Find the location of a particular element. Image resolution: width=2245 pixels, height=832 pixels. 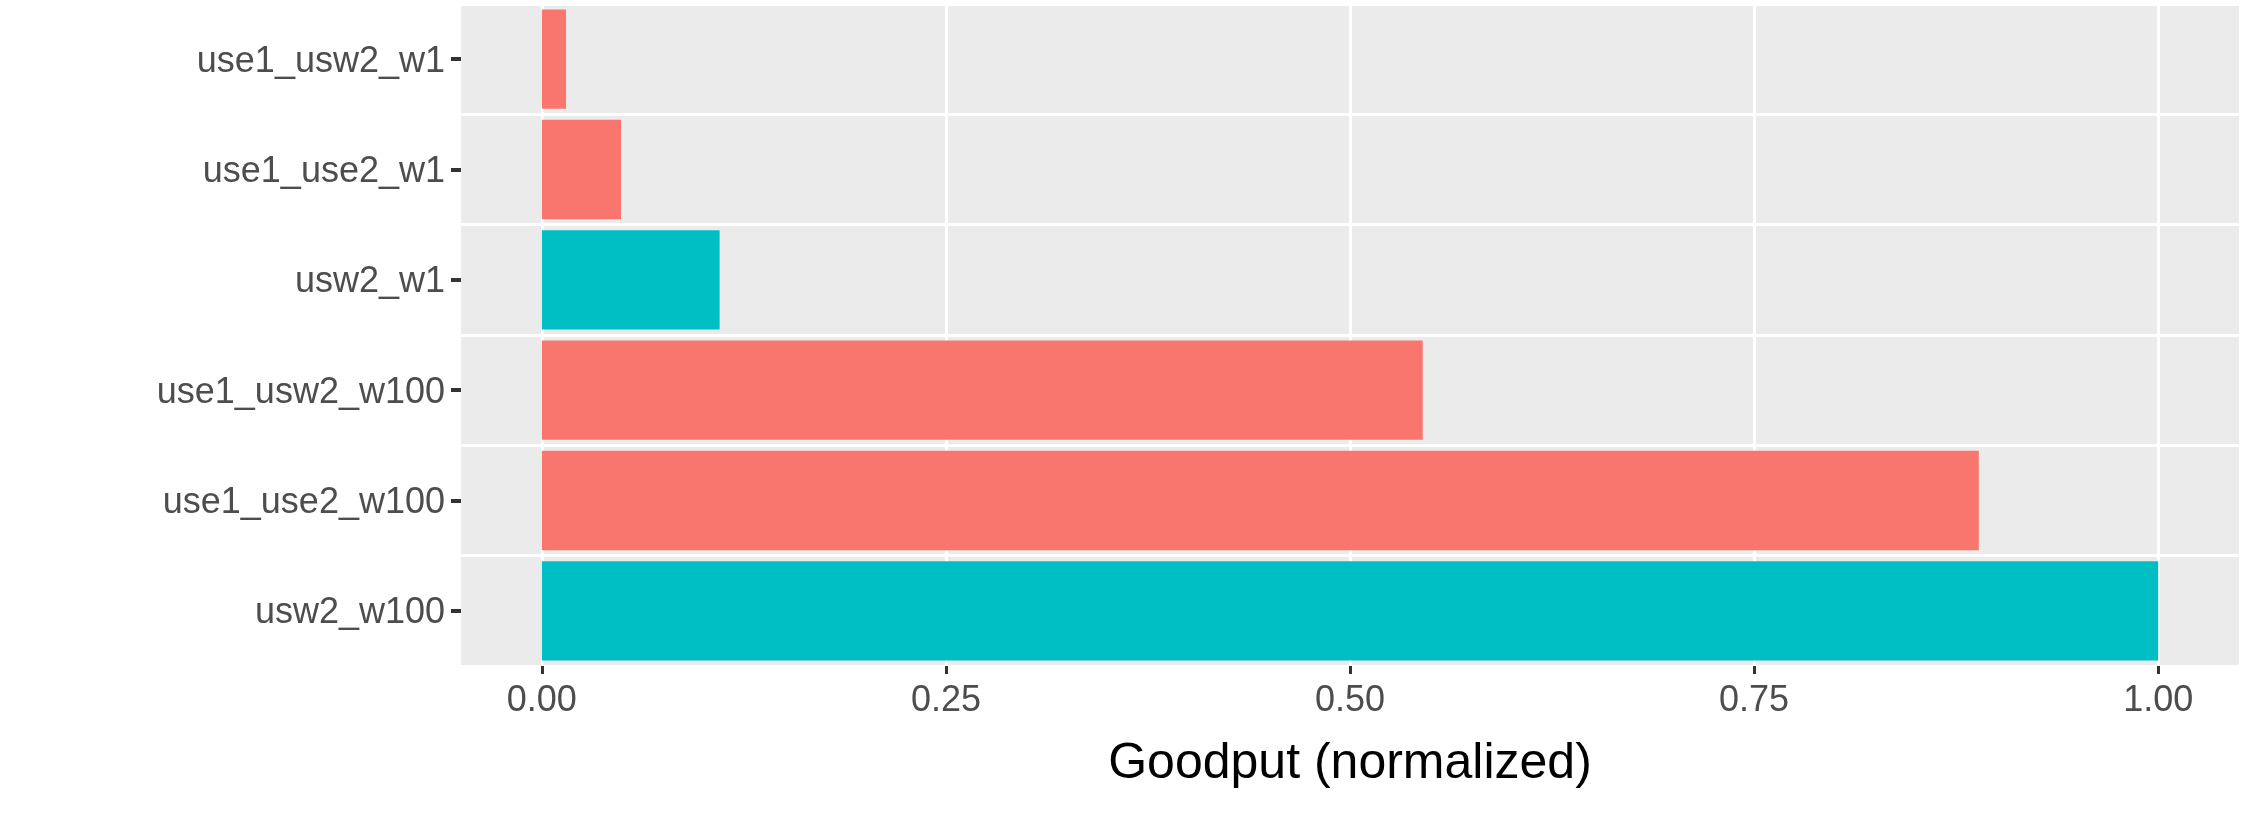

y-tick-label: use1_use2_w1 is located at coordinates (323, 169).